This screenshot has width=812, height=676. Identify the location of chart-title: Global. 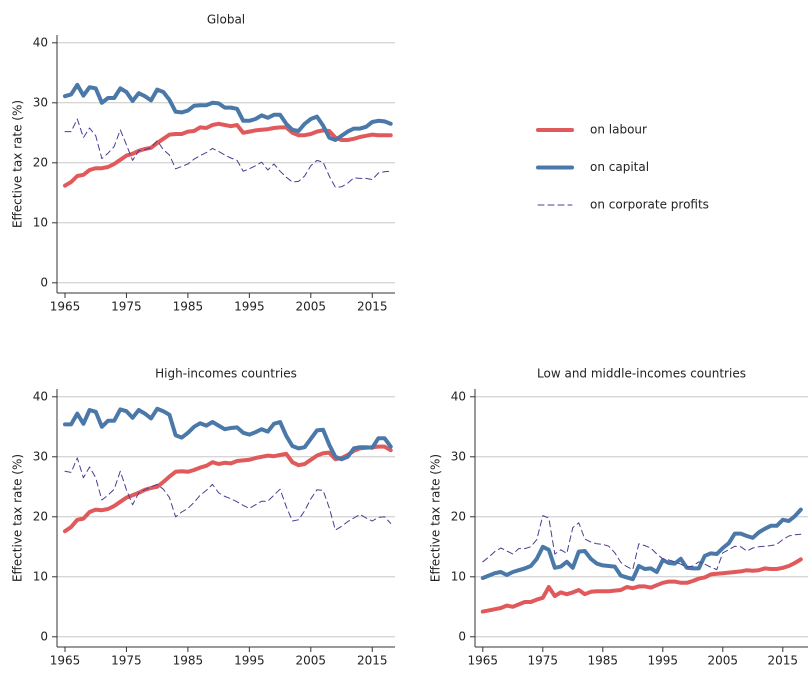
(226, 20).